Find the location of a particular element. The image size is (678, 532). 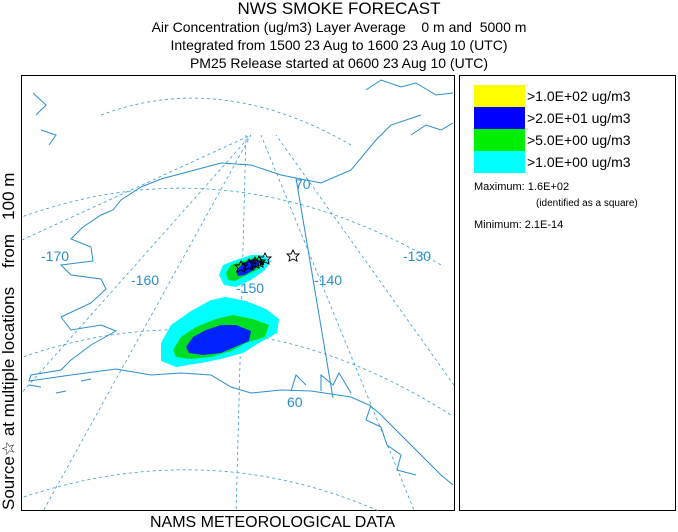

source-side-label-wrap: Source☆ at multiple locations from 100 m is located at coordinates (9, 341).